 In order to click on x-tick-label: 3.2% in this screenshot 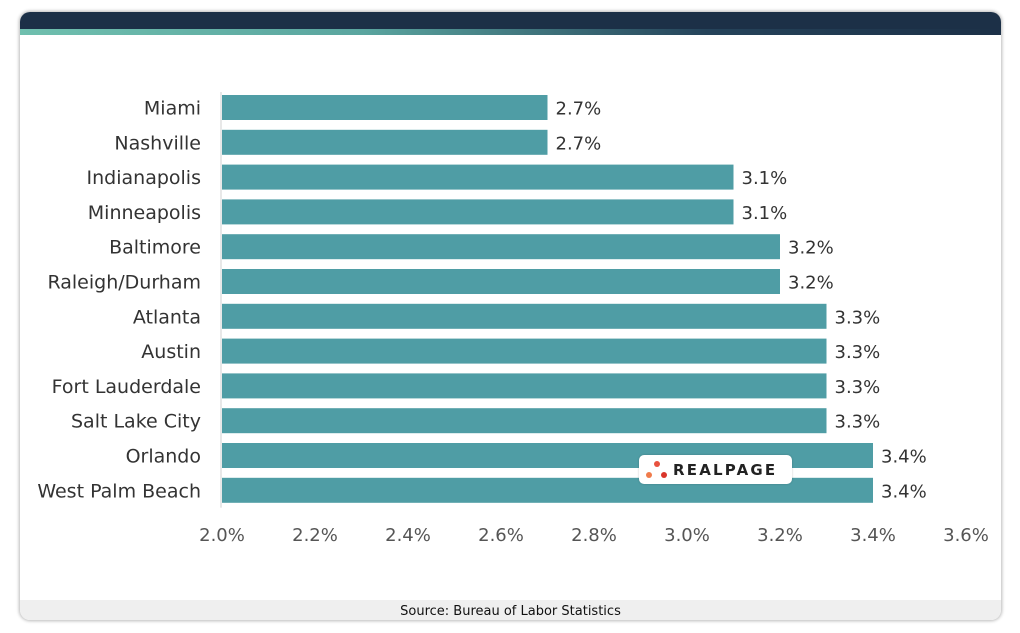, I will do `click(780, 535)`.